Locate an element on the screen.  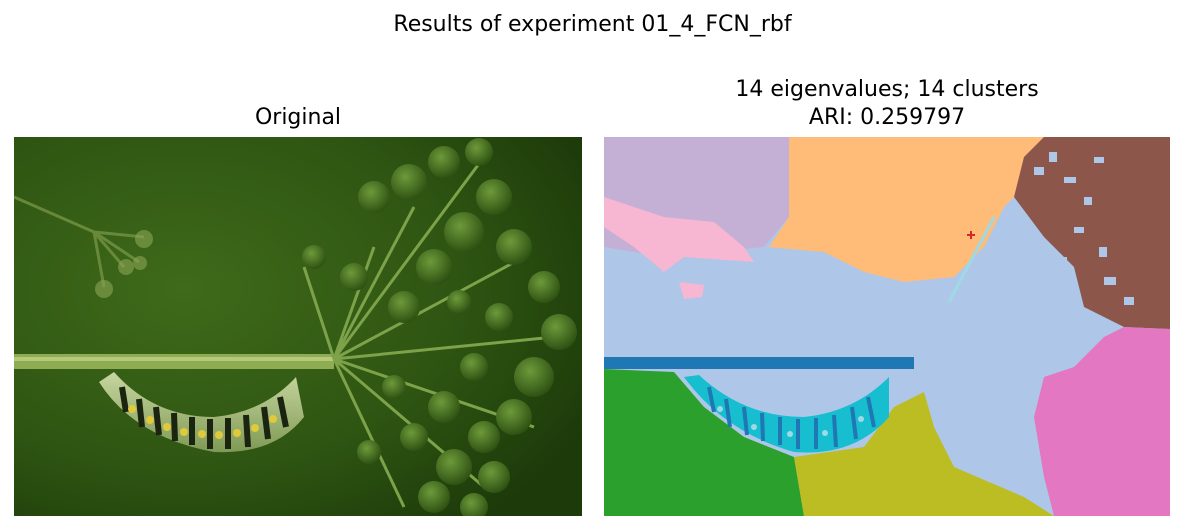
cluster-green is located at coordinates (704, 442).